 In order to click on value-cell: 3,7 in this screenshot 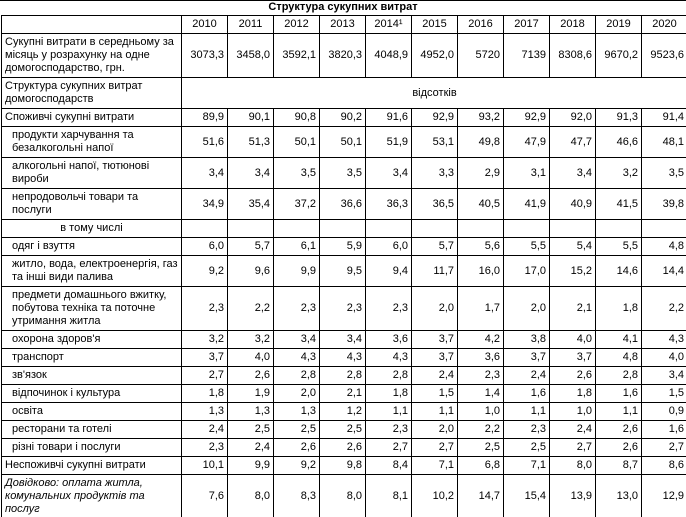, I will do `click(572, 357)`.